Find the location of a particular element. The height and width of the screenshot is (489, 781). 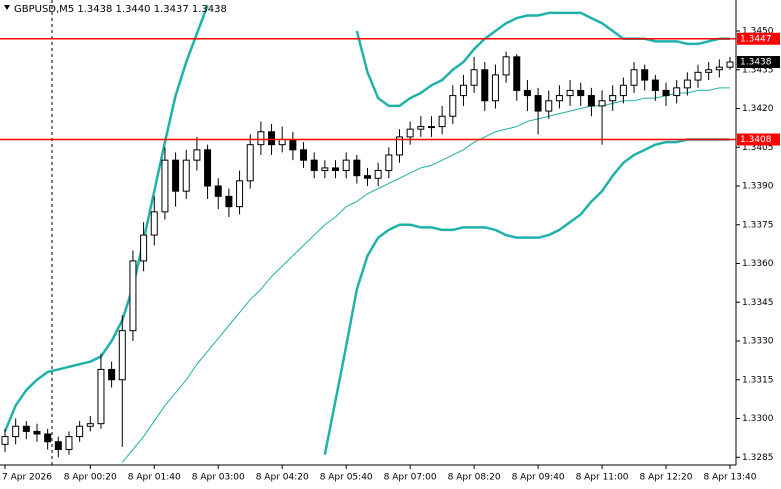

y-tick-label: 1.3330 is located at coordinates (758, 342).